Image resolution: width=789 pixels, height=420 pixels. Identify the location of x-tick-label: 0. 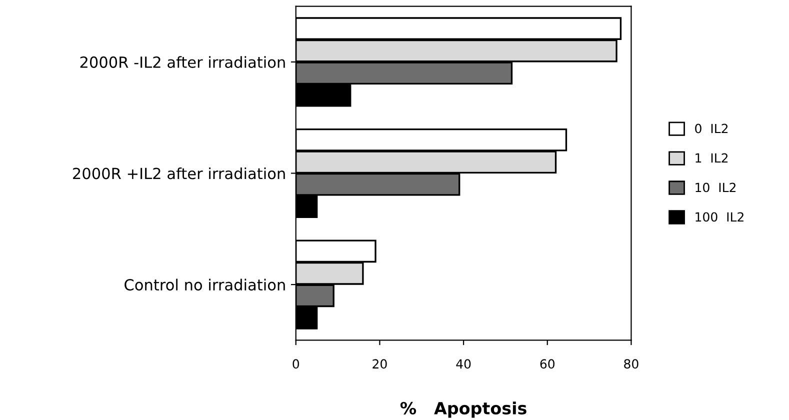
(296, 364).